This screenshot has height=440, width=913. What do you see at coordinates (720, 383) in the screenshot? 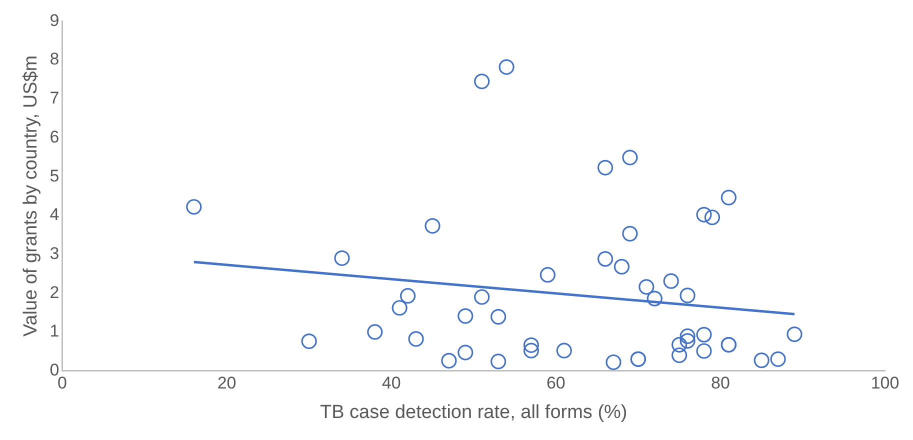
I see `x-tick-label: 80` at bounding box center [720, 383].